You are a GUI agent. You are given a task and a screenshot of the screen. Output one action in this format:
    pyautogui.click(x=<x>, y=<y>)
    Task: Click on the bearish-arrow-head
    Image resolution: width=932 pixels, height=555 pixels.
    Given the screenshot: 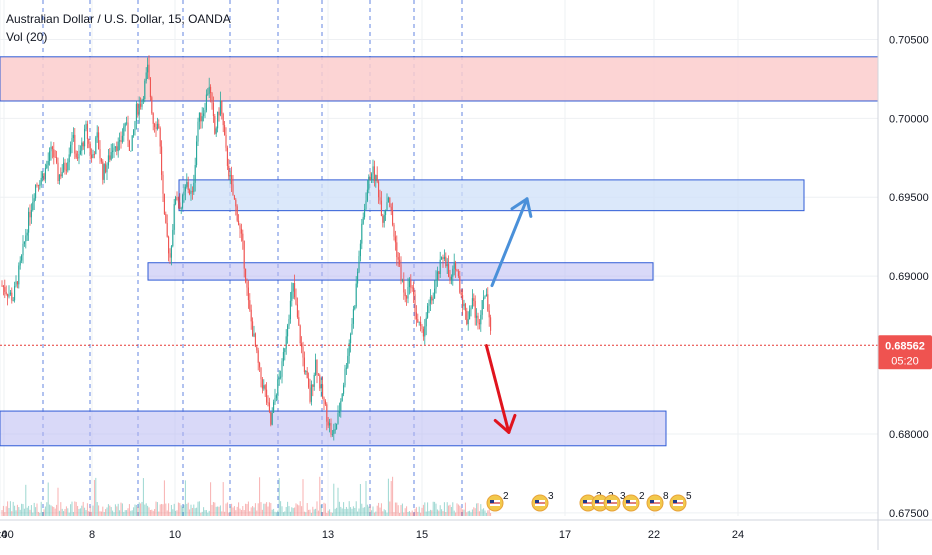 What is the action you would take?
    pyautogui.click(x=502, y=426)
    